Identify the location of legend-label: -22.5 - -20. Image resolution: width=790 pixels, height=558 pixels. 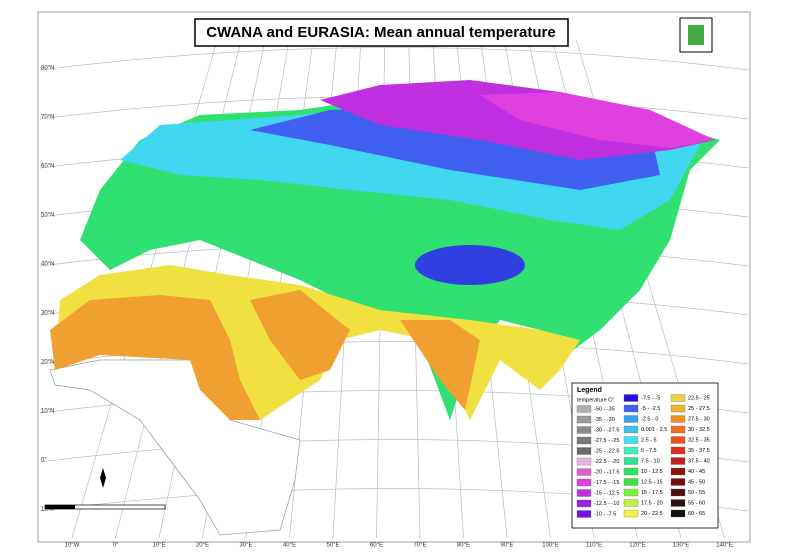
(606, 462).